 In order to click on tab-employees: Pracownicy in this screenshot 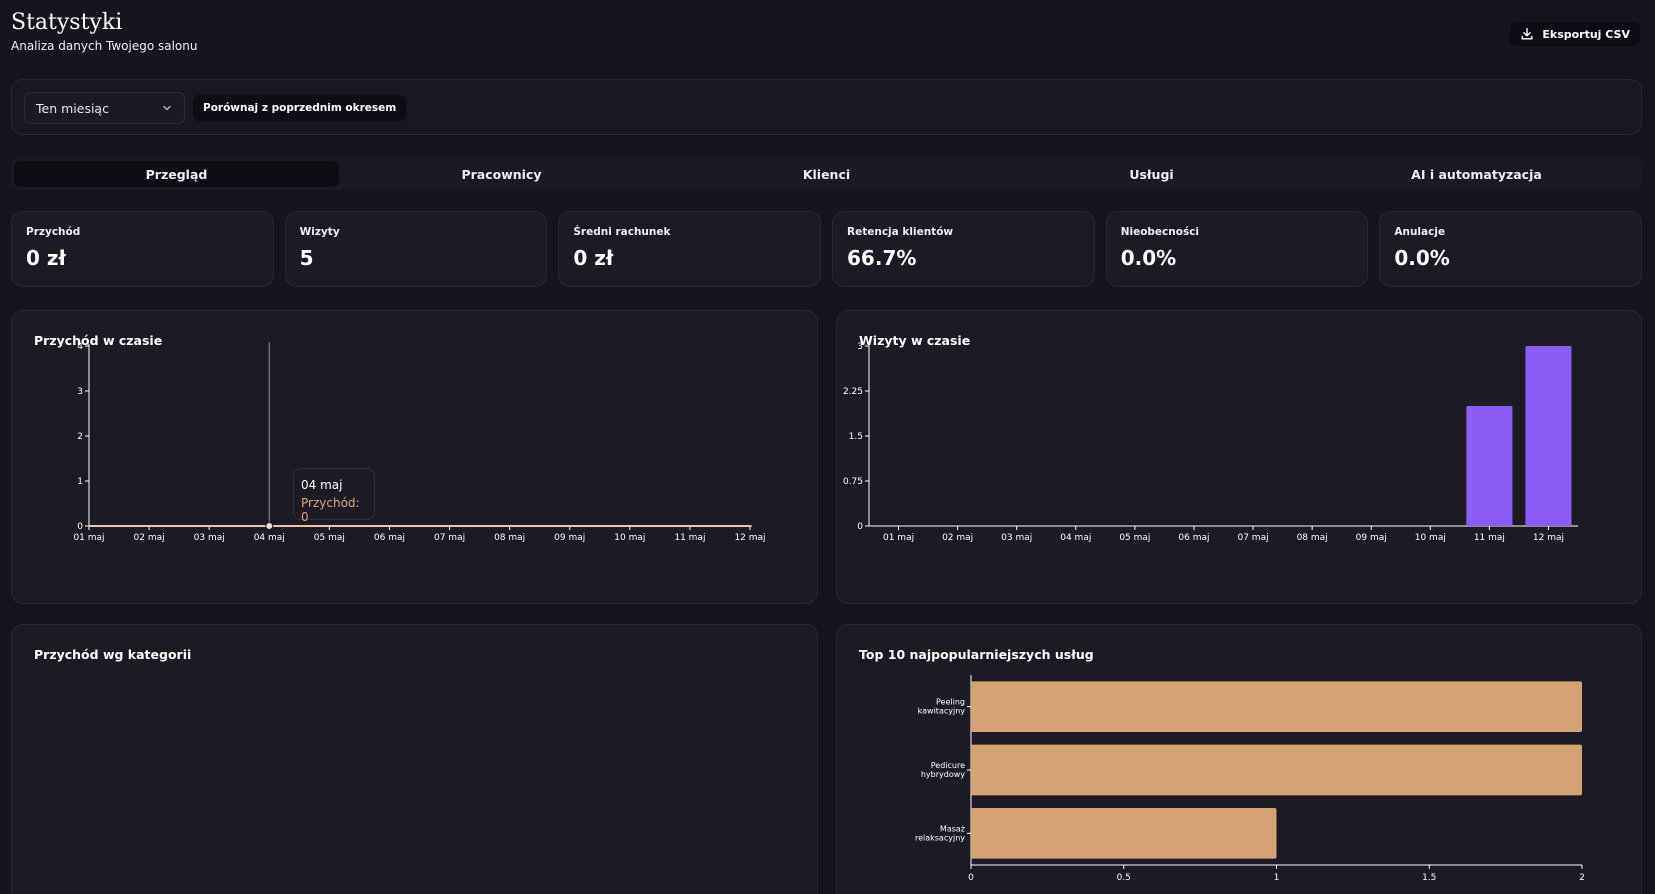, I will do `click(501, 174)`.